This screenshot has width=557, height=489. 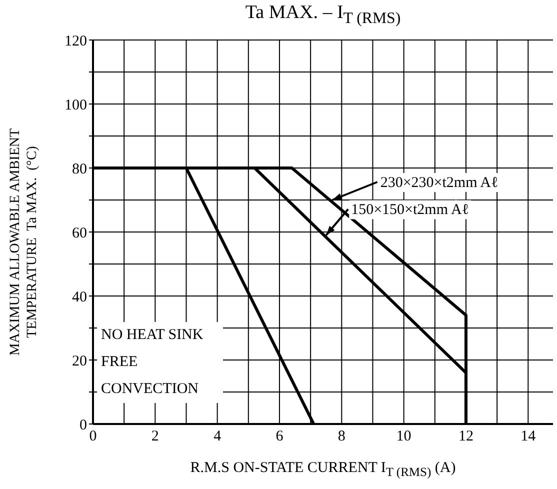 What do you see at coordinates (93, 436) in the screenshot?
I see `x-tick-label: 0` at bounding box center [93, 436].